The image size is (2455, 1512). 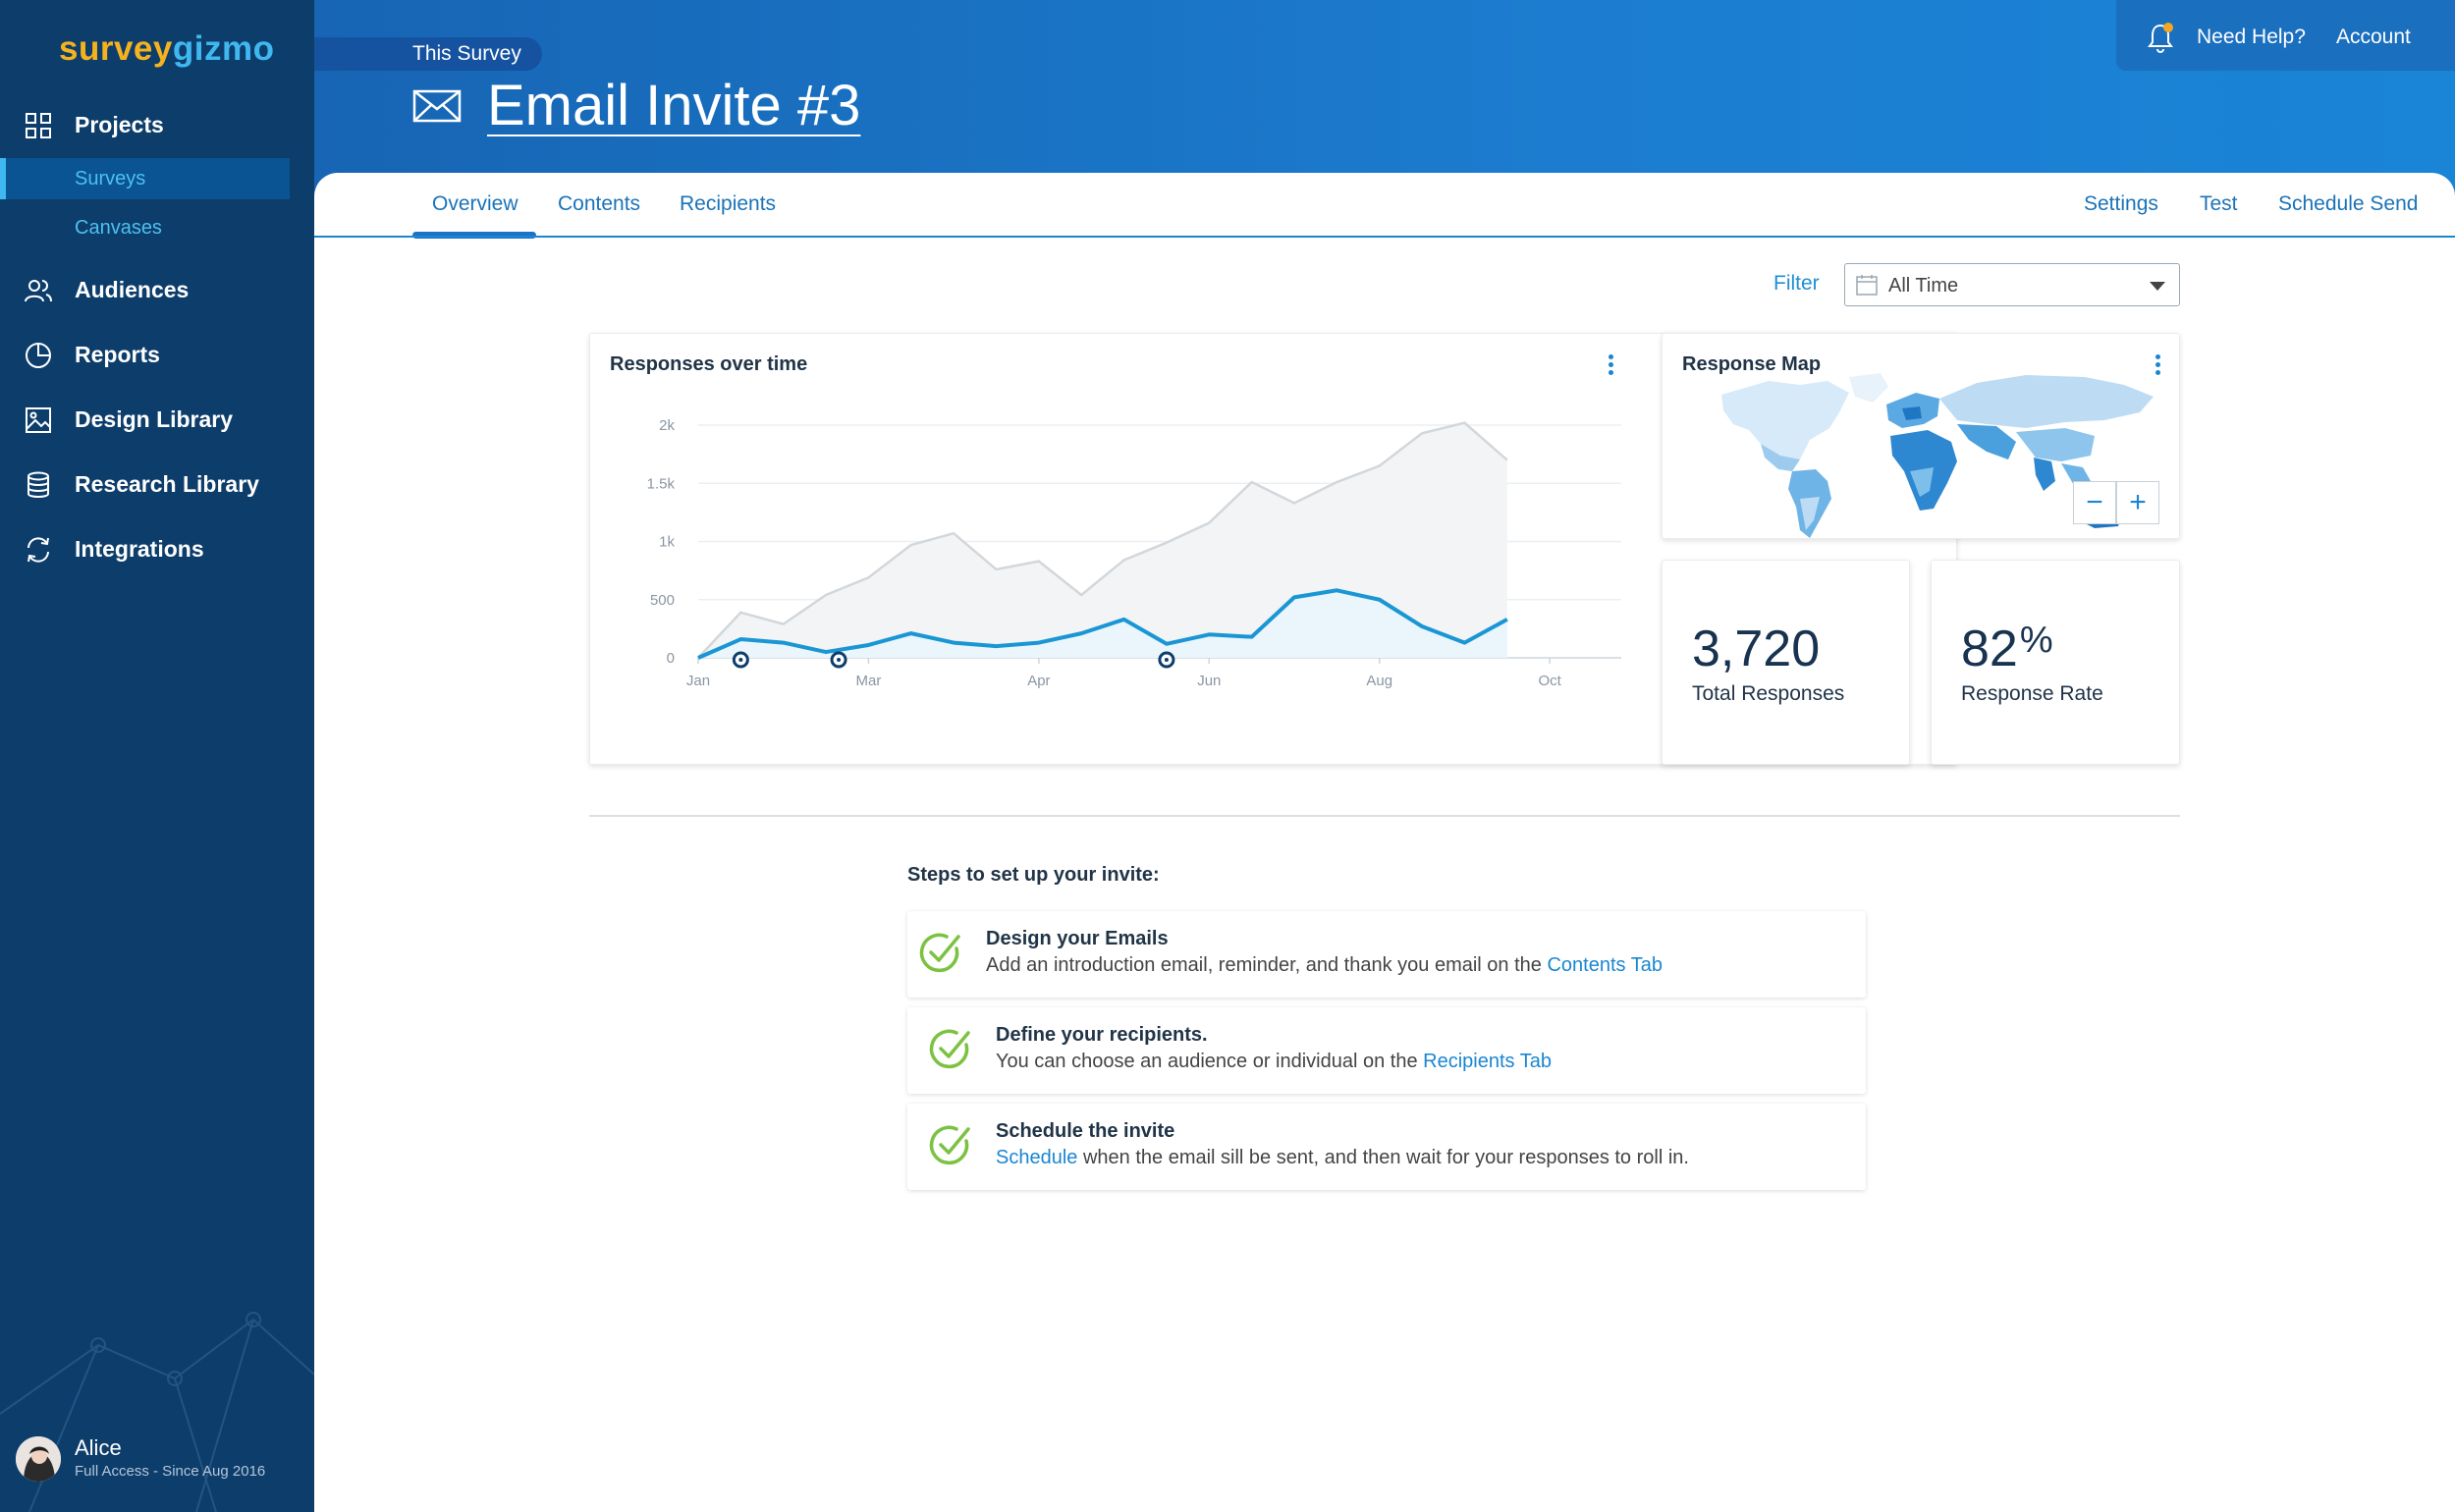 I want to click on section-divider, so click(x=1384, y=816).